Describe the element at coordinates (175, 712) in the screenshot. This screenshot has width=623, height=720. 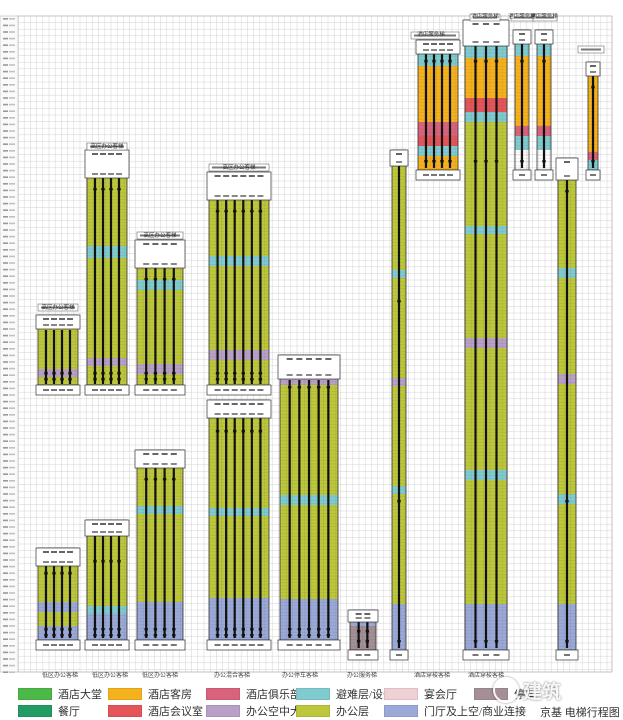
I see `legend-label: 酒店会议室` at that location.